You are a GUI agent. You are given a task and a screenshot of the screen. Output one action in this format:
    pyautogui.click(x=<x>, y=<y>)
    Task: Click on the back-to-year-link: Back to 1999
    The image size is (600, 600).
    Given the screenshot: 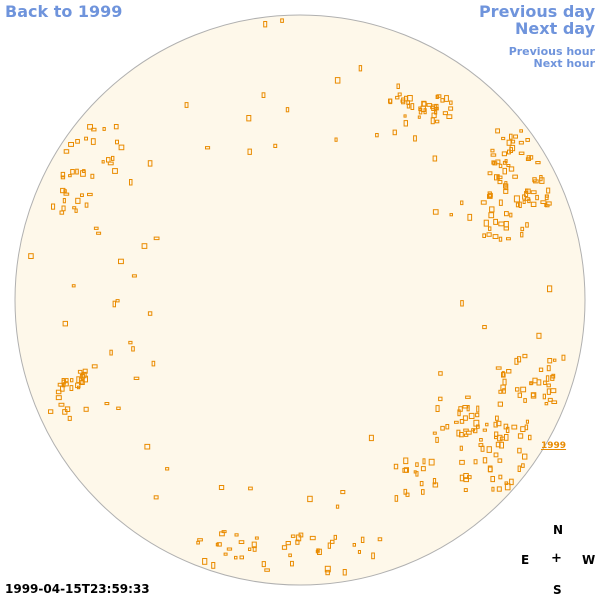 What is the action you would take?
    pyautogui.click(x=64, y=11)
    